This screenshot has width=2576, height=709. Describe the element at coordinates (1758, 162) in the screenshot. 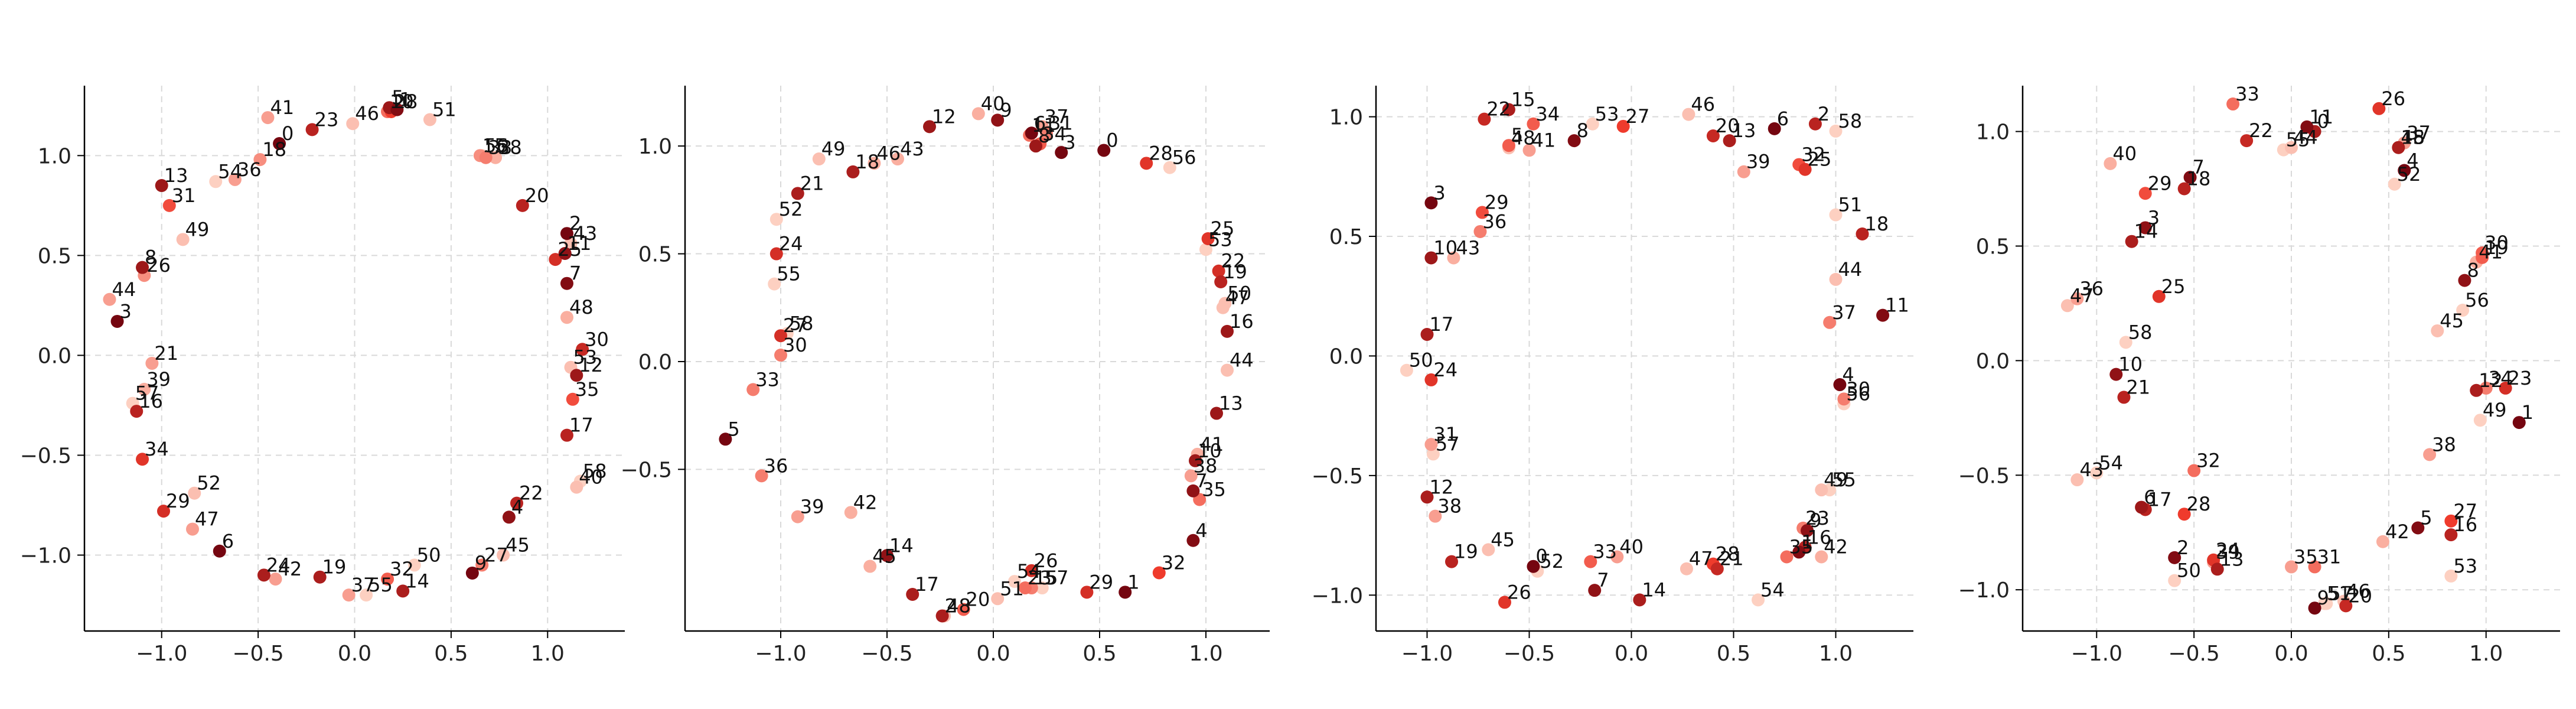

I see `point-label: 39` at that location.